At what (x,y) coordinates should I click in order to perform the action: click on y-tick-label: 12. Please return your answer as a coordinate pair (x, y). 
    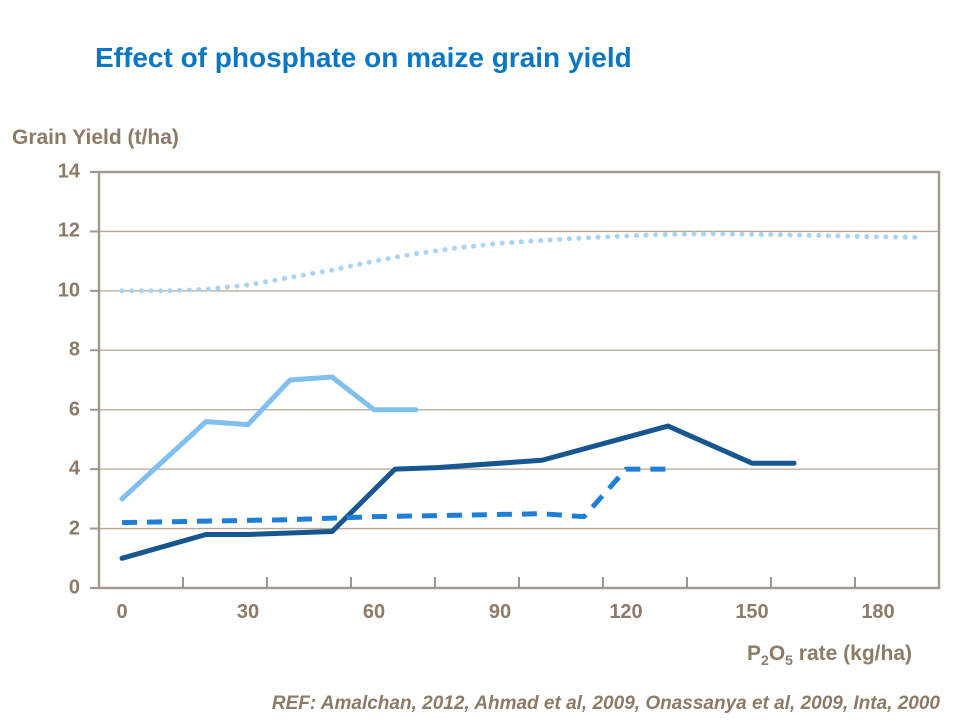
    Looking at the image, I should click on (68, 230).